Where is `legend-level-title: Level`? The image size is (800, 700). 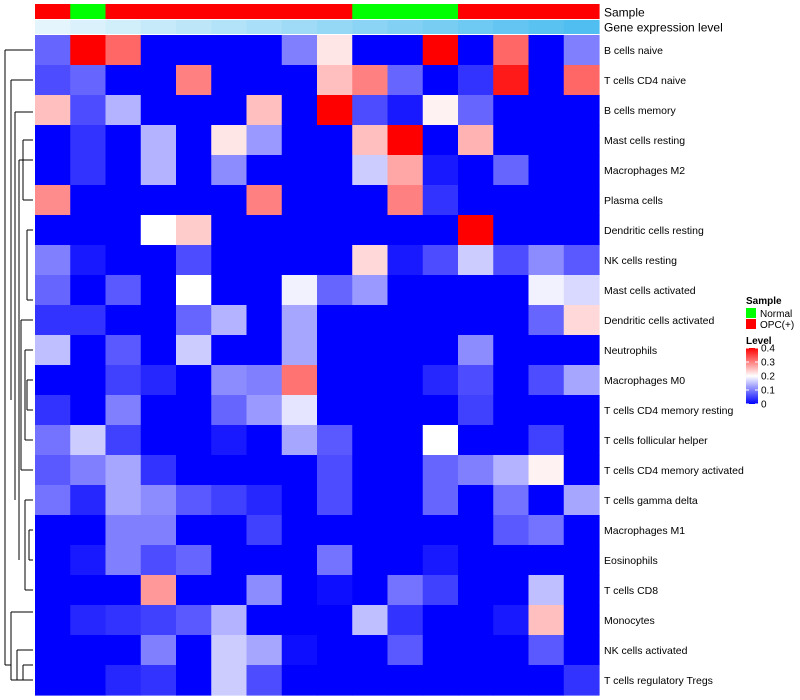 legend-level-title: Level is located at coordinates (759, 341).